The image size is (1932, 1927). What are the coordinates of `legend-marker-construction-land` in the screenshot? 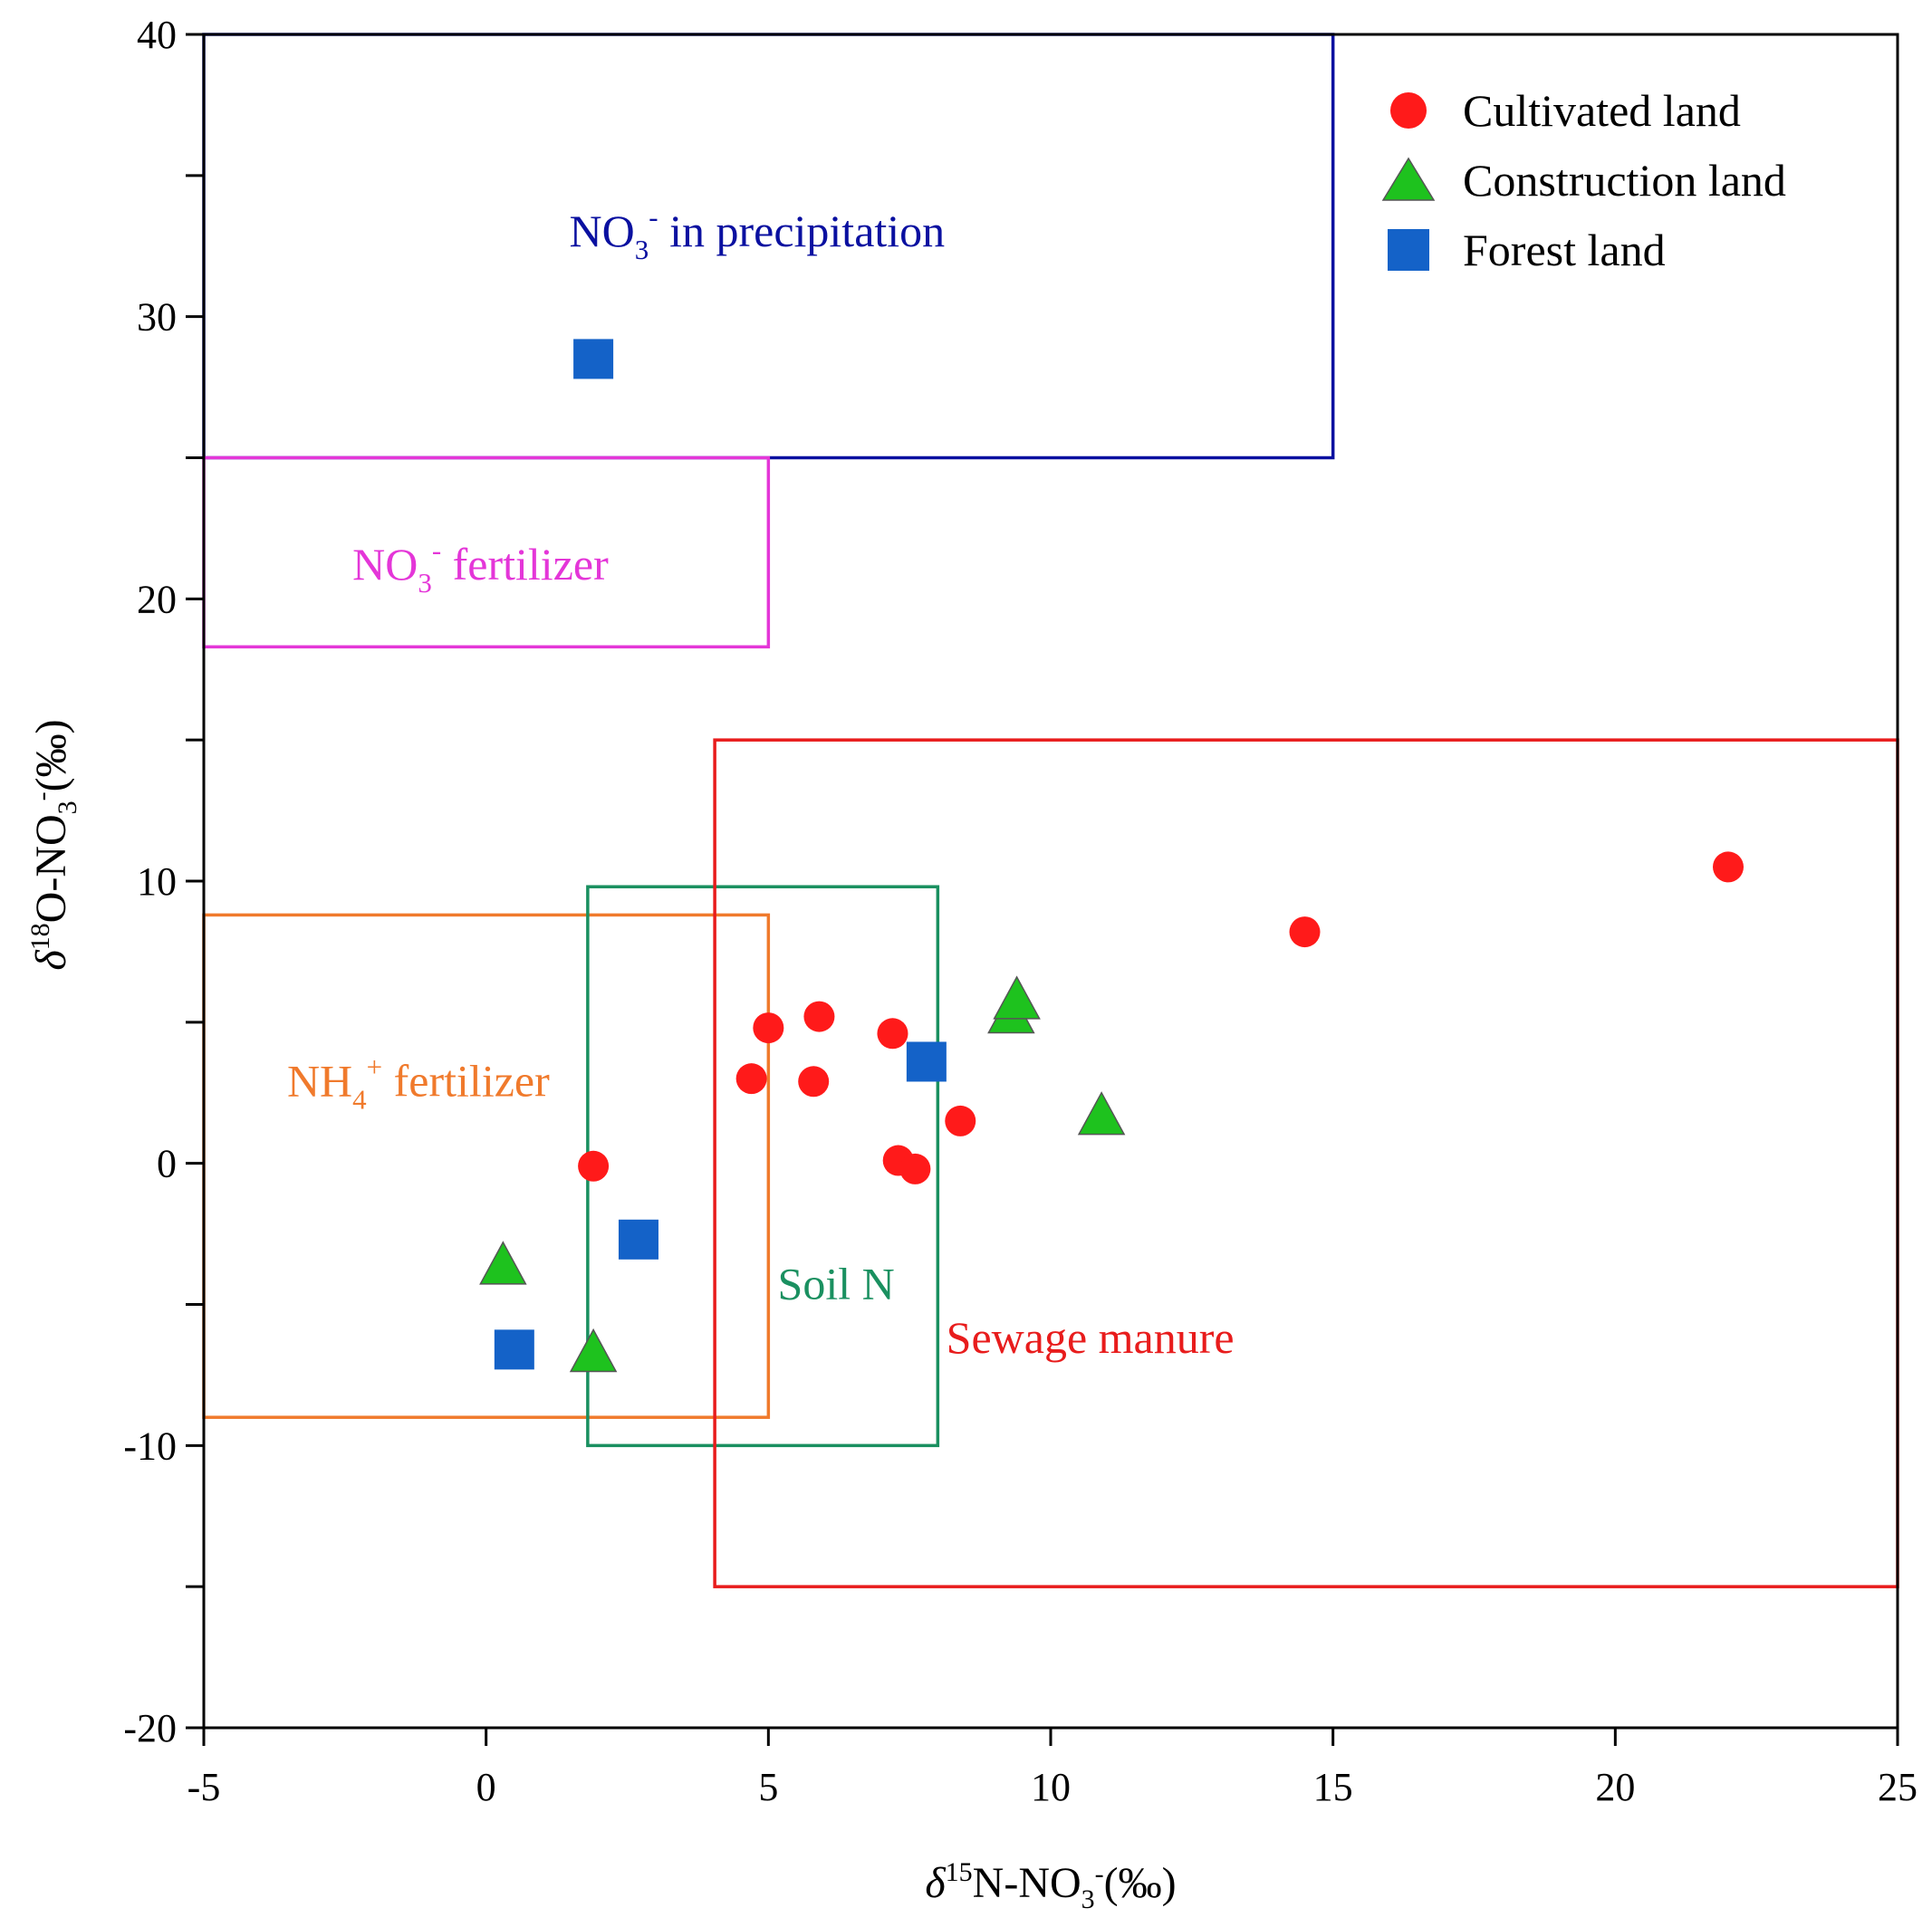 It's located at (1408, 179).